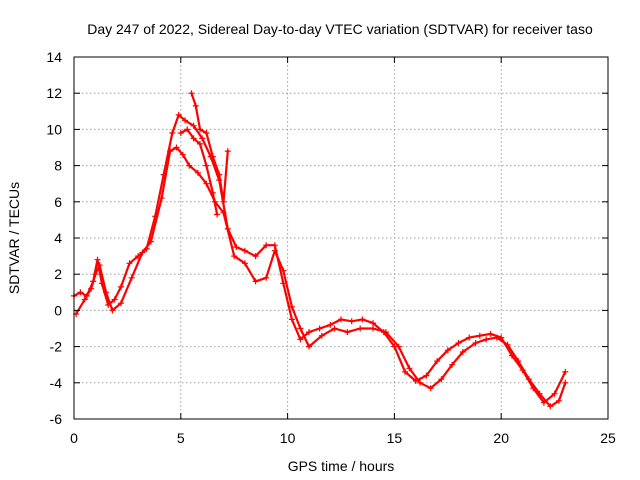 This screenshot has width=640, height=480. What do you see at coordinates (395, 438) in the screenshot?
I see `x-tick-label: 15` at bounding box center [395, 438].